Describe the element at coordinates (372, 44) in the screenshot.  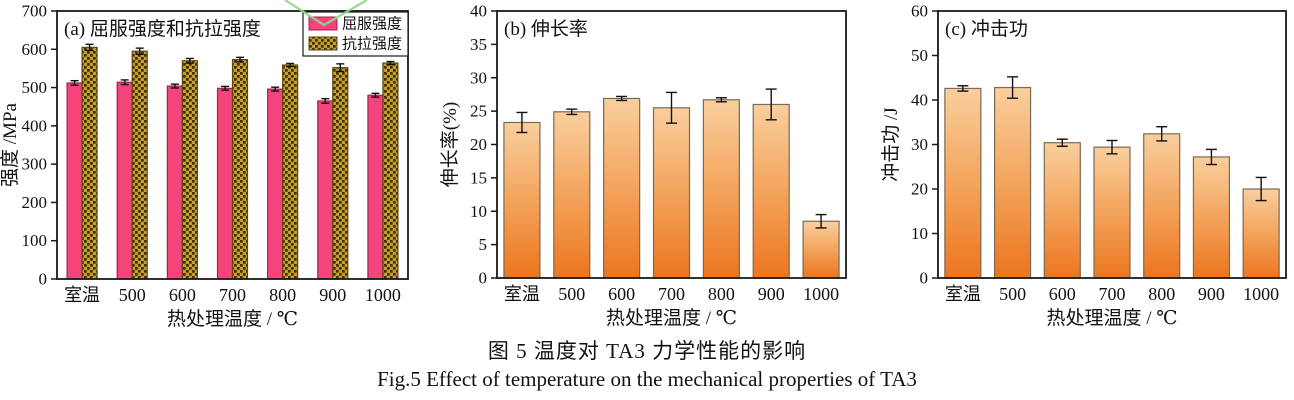
I see `legend-label: 抗拉强度` at that location.